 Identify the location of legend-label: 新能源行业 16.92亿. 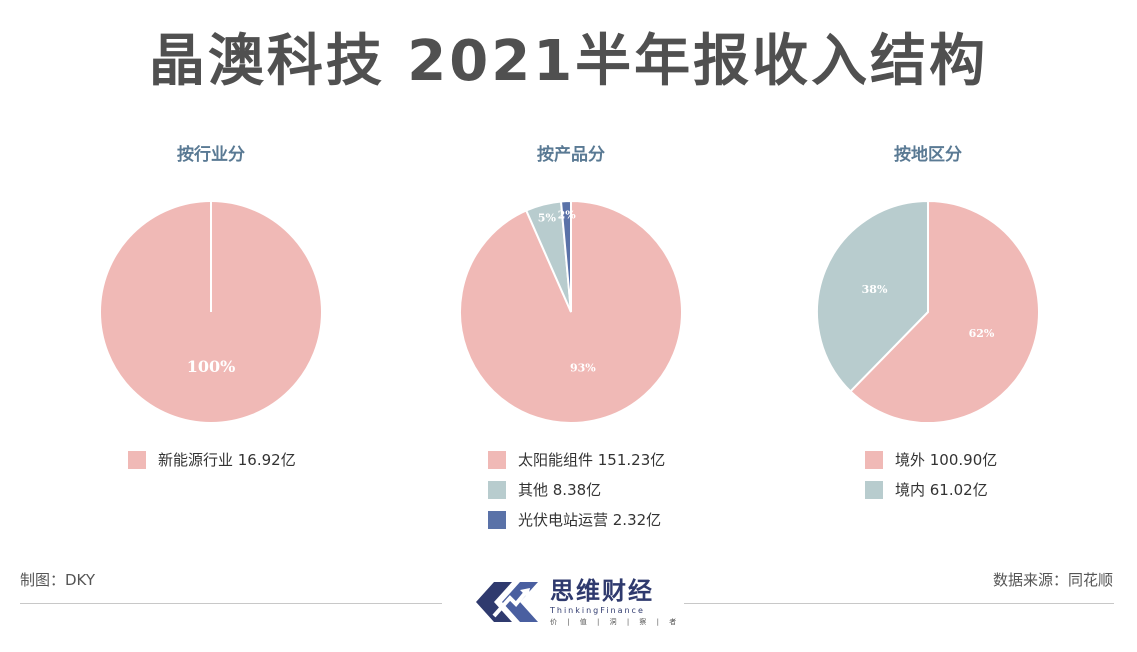
(227, 460).